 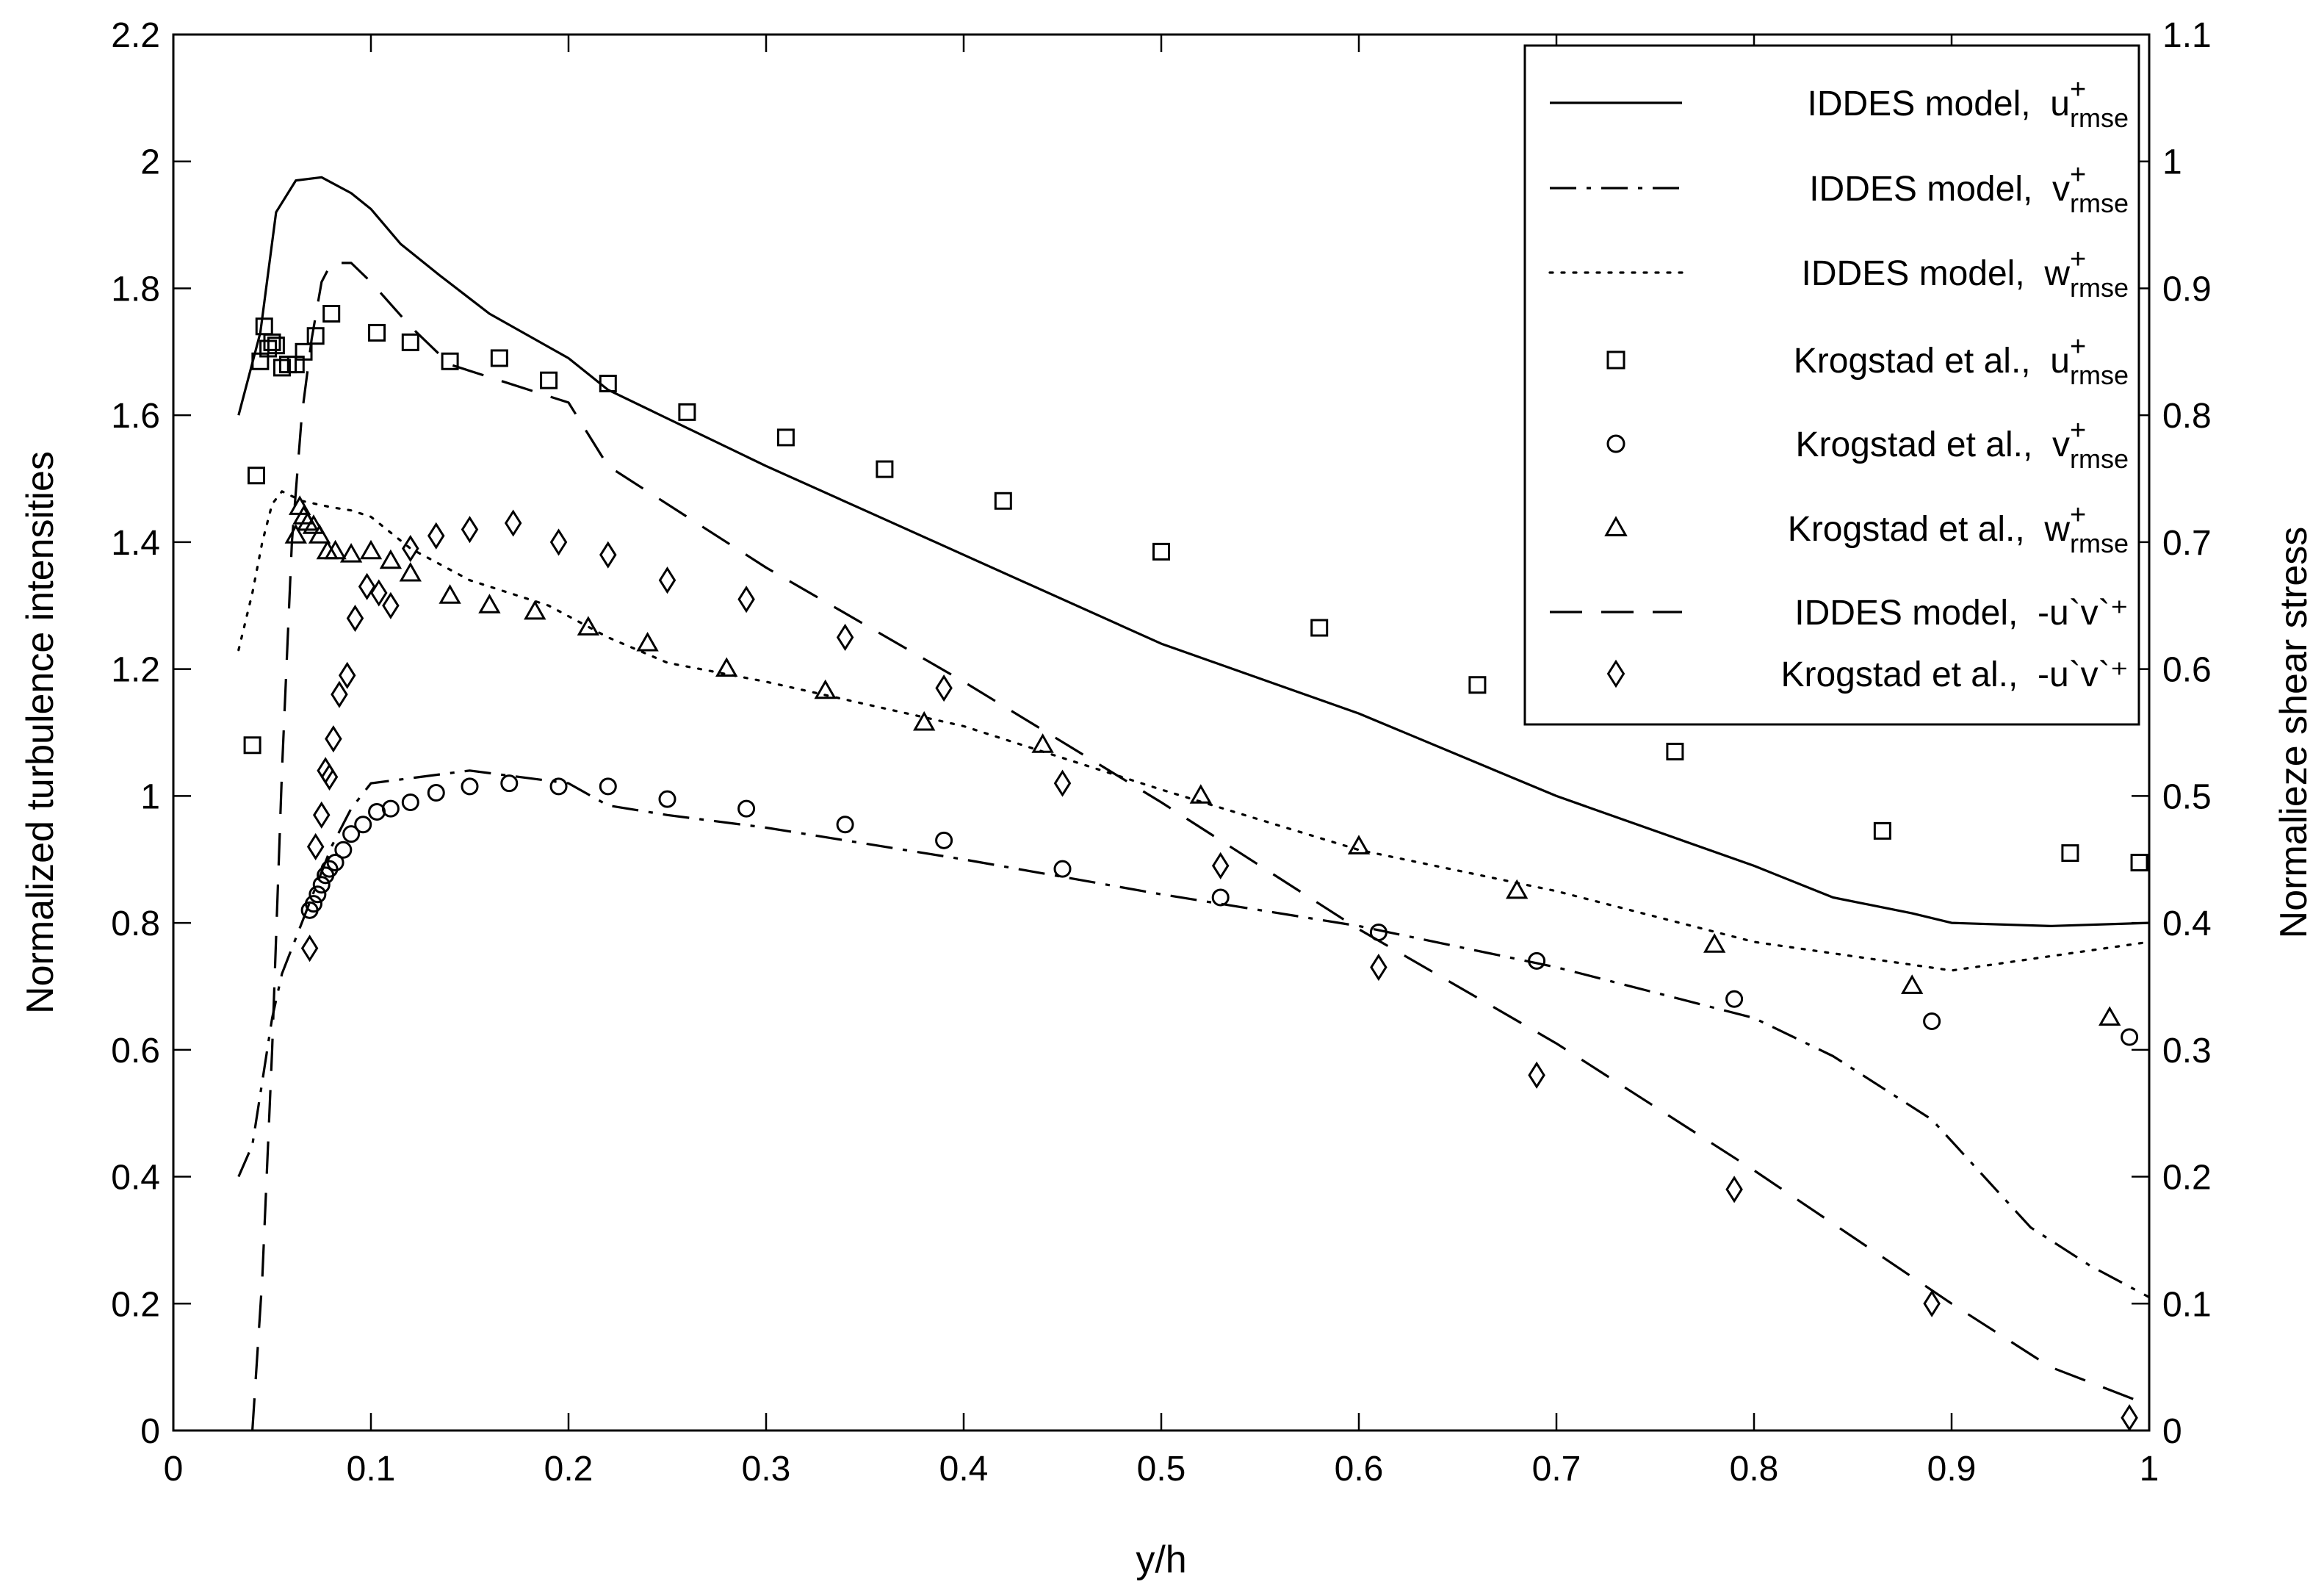 What do you see at coordinates (1360, 1469) in the screenshot?
I see `x-tick-label: 0.6` at bounding box center [1360, 1469].